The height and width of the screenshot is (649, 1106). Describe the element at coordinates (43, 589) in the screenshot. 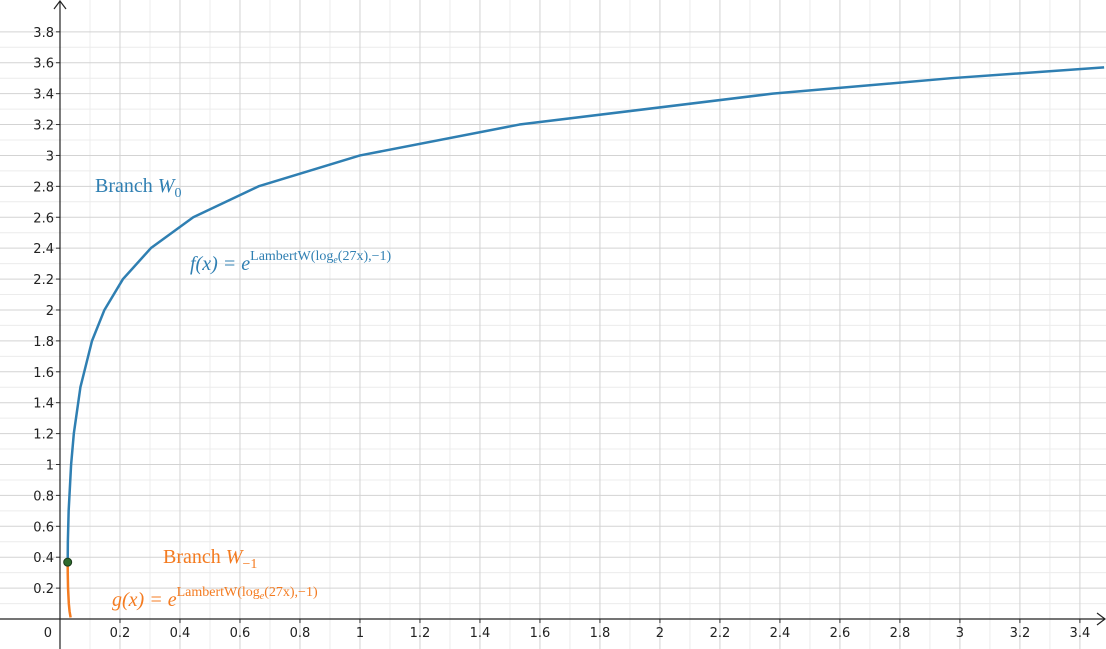

I see `y-tick-label: 0.2` at that location.